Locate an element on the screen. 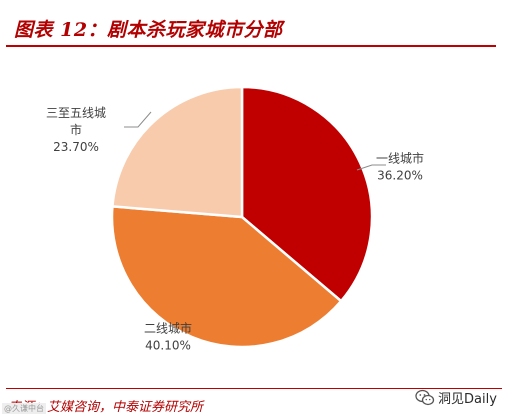 The width and height of the screenshot is (506, 419). data-label-category: 三至五线城 is located at coordinates (76, 113).